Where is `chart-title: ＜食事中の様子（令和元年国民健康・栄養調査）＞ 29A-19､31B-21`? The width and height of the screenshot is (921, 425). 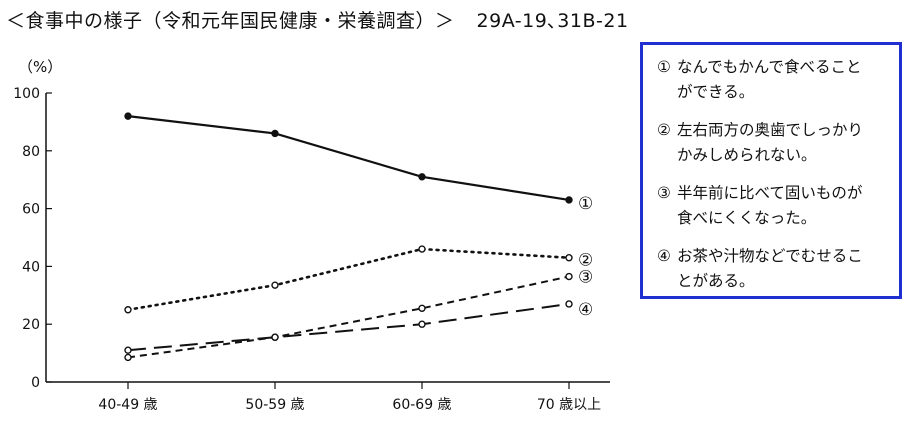 chart-title: ＜食事中の様子（令和元年国民健康・栄養調査）＞ 29A-19､31B-21 is located at coordinates (317, 19).